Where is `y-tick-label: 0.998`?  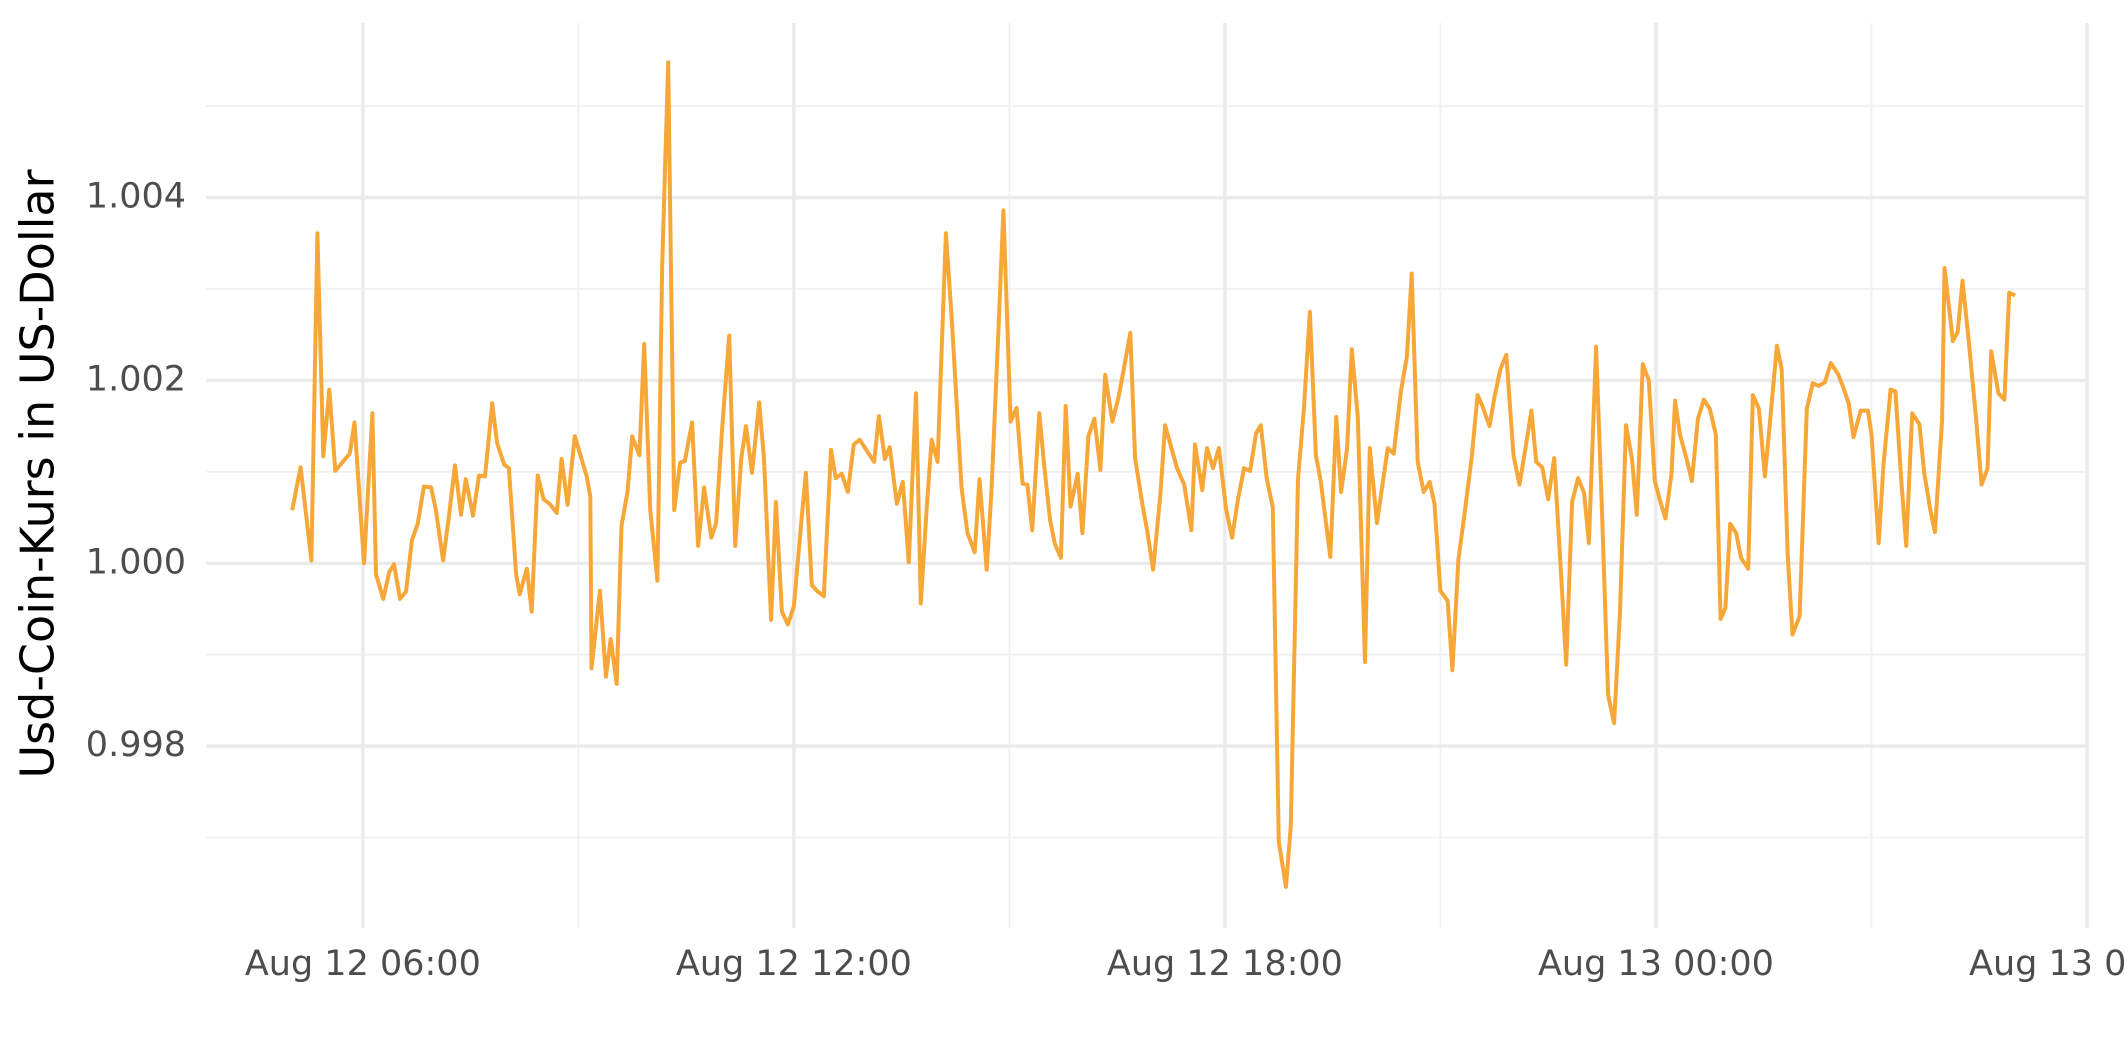 y-tick-label: 0.998 is located at coordinates (136, 745).